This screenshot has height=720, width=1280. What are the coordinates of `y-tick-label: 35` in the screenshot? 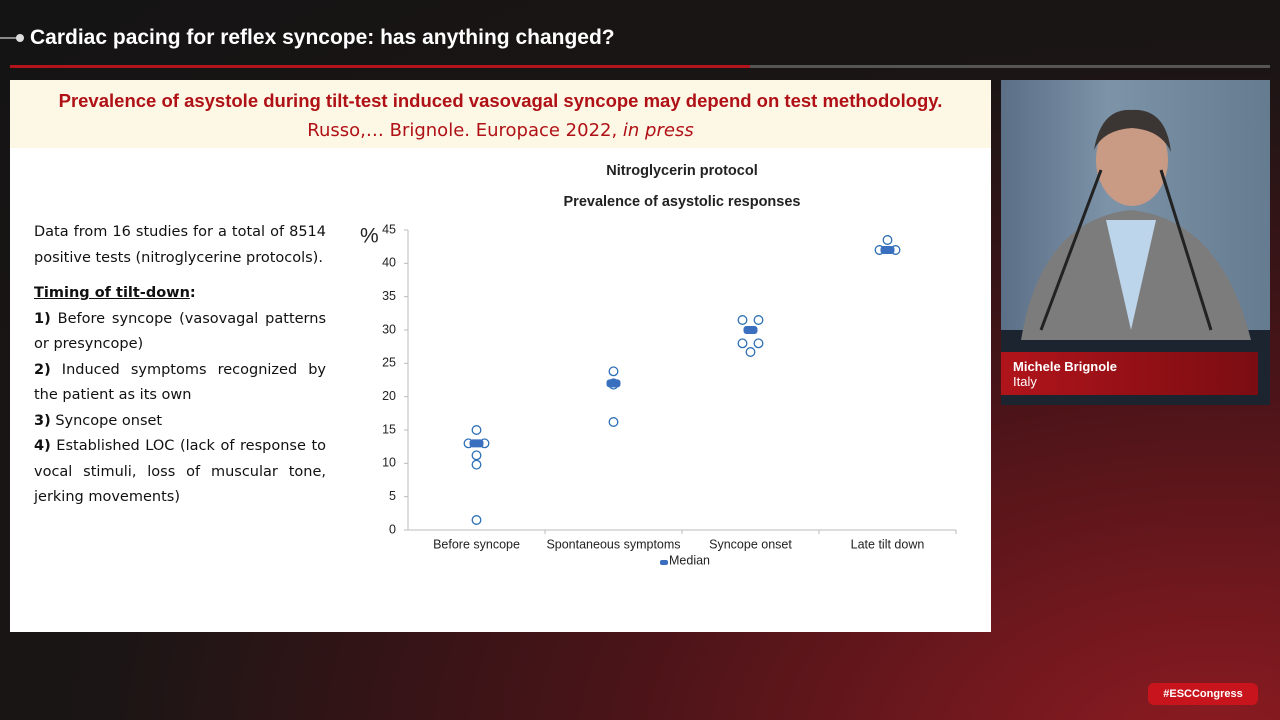 It's located at (389, 296).